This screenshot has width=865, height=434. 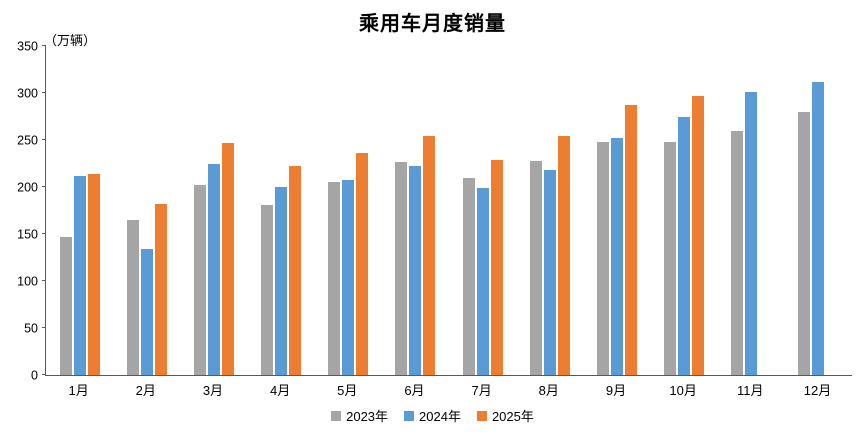 I want to click on bar-2023年-5月, so click(x=334, y=278).